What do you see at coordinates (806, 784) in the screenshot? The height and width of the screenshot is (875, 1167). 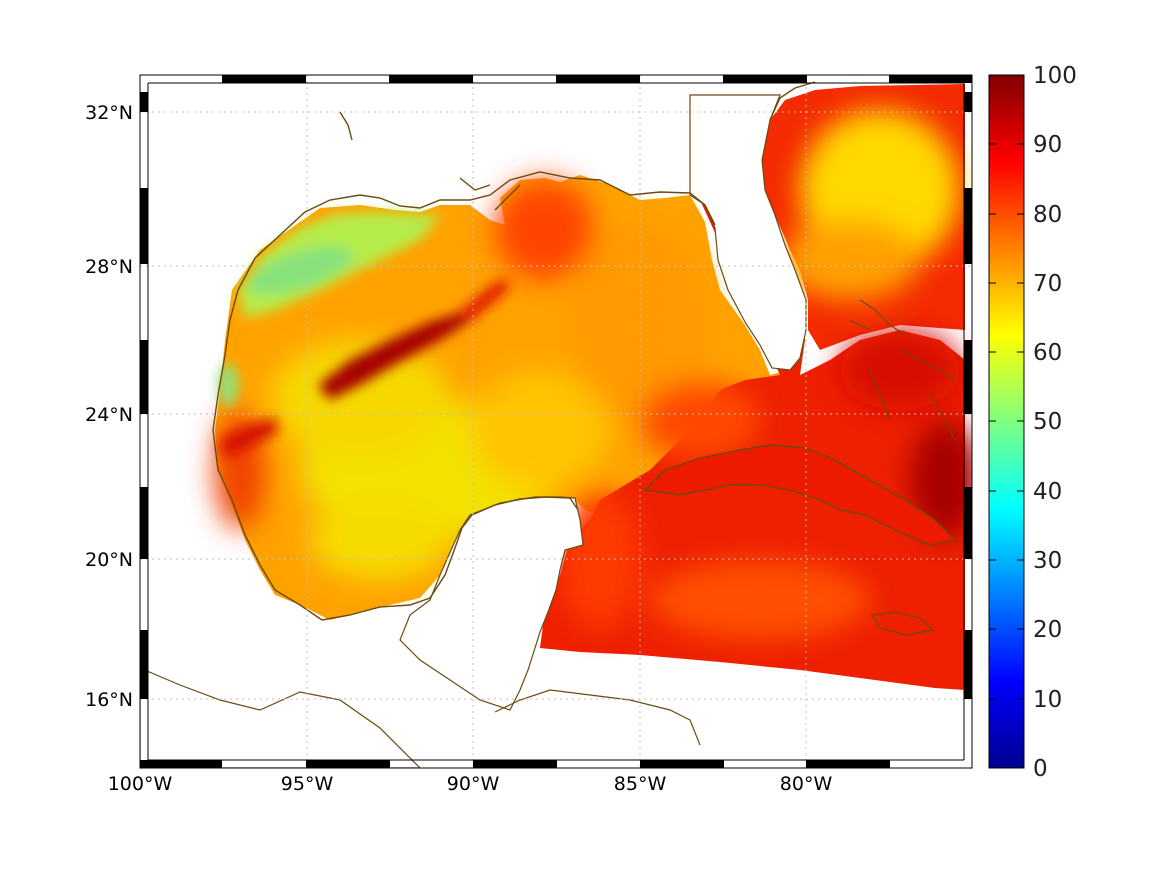 I see `lon-label-80w: 80°W` at bounding box center [806, 784].